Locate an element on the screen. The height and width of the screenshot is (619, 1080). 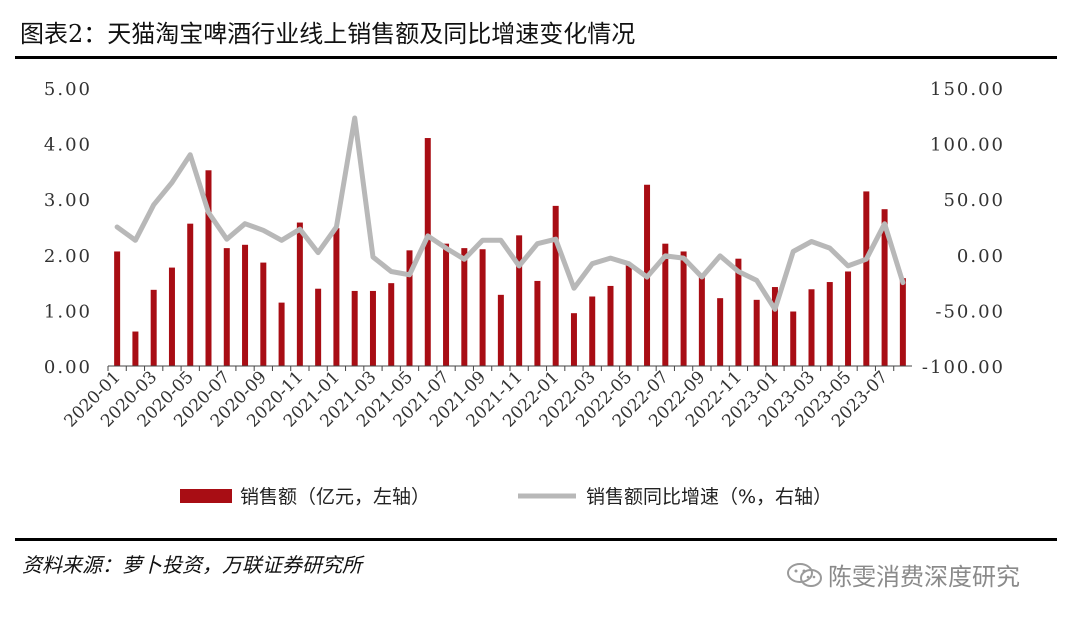
left-tick-label: 3.00 is located at coordinates (68, 200).